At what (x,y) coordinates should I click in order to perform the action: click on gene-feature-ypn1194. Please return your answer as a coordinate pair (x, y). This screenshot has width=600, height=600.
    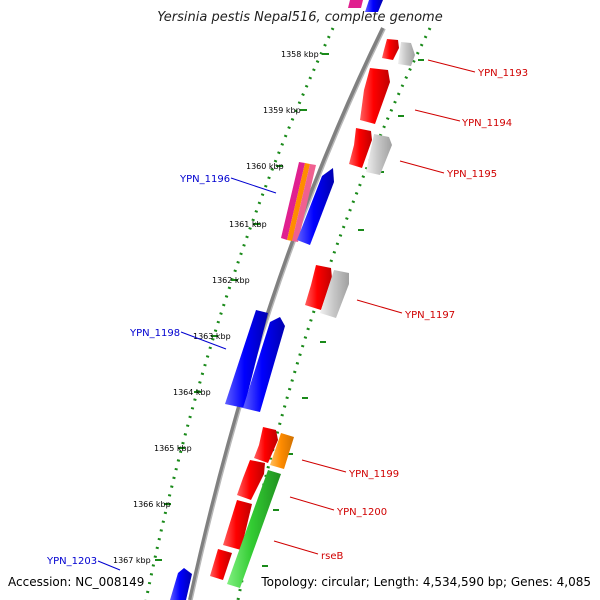
    Looking at the image, I should click on (375, 96).